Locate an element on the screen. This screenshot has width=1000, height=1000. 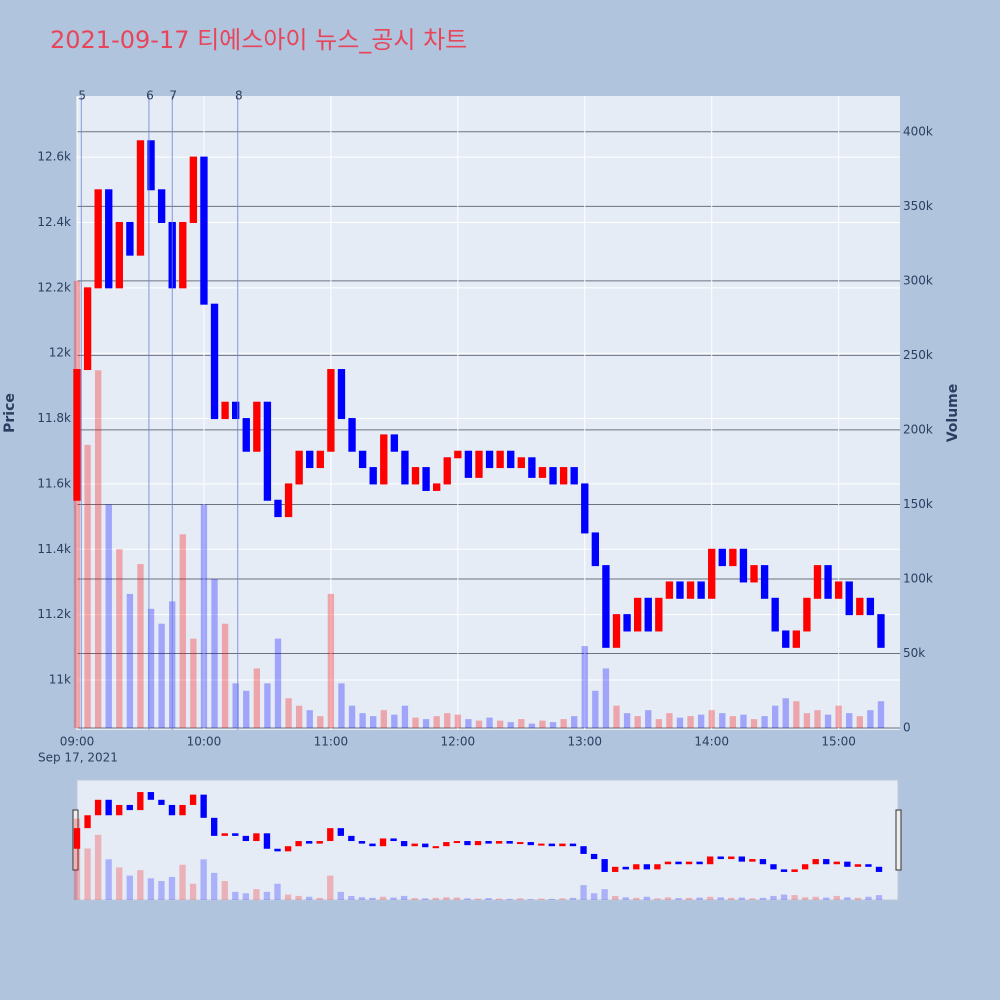
x-tick-label: 10:00 is located at coordinates (204, 742).